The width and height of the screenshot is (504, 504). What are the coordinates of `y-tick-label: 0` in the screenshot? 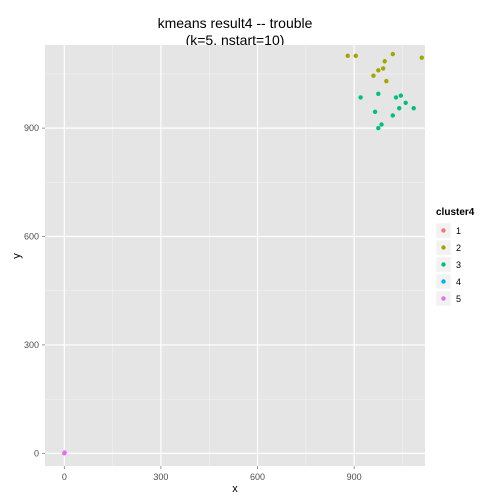 It's located at (36, 453).